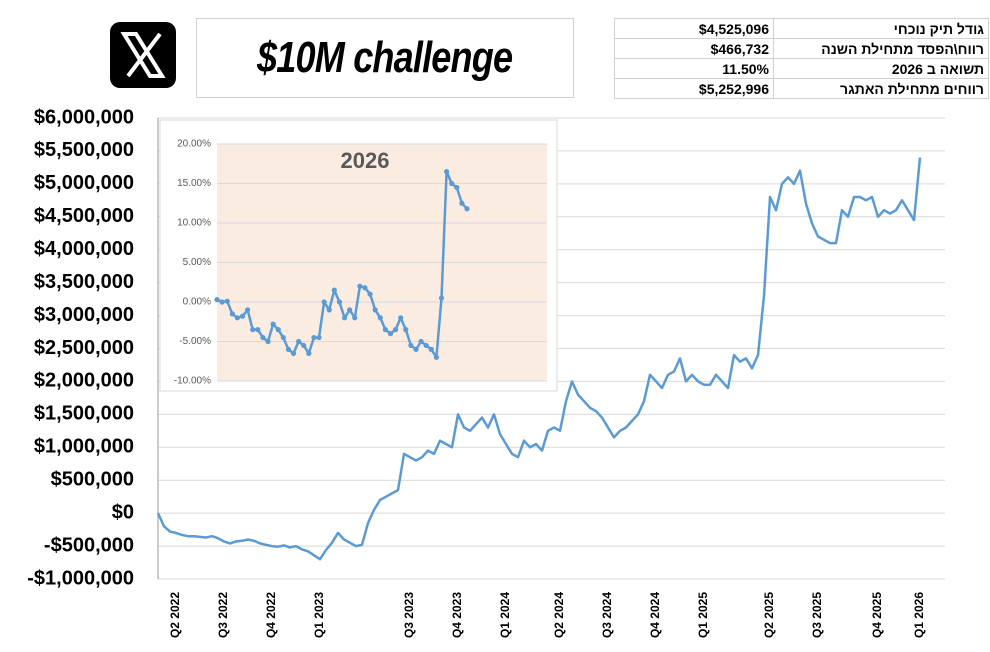  What do you see at coordinates (194, 144) in the screenshot?
I see `y-tick-label: 20.00%` at bounding box center [194, 144].